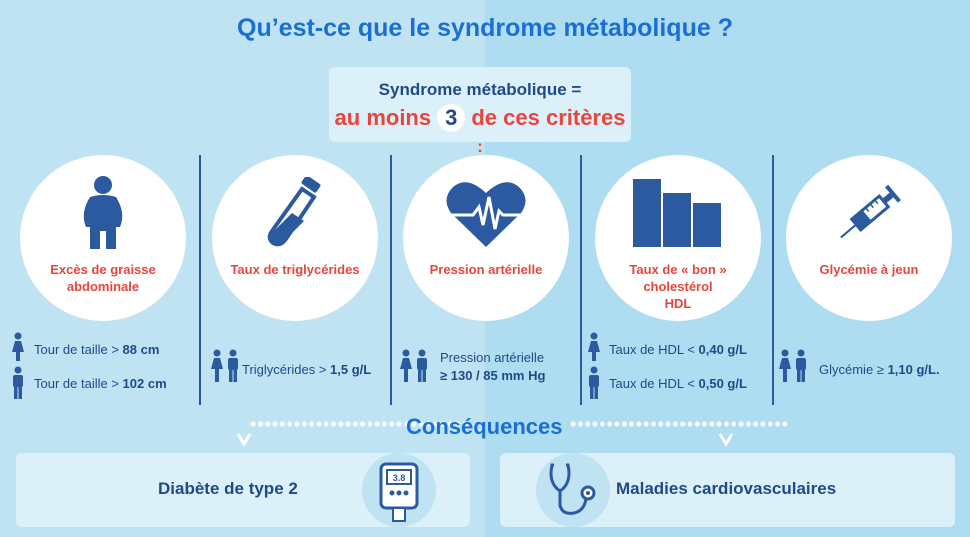 The width and height of the screenshot is (970, 537). What do you see at coordinates (548, 117) in the screenshot?
I see `banner-suffix: de ces critères` at bounding box center [548, 117].